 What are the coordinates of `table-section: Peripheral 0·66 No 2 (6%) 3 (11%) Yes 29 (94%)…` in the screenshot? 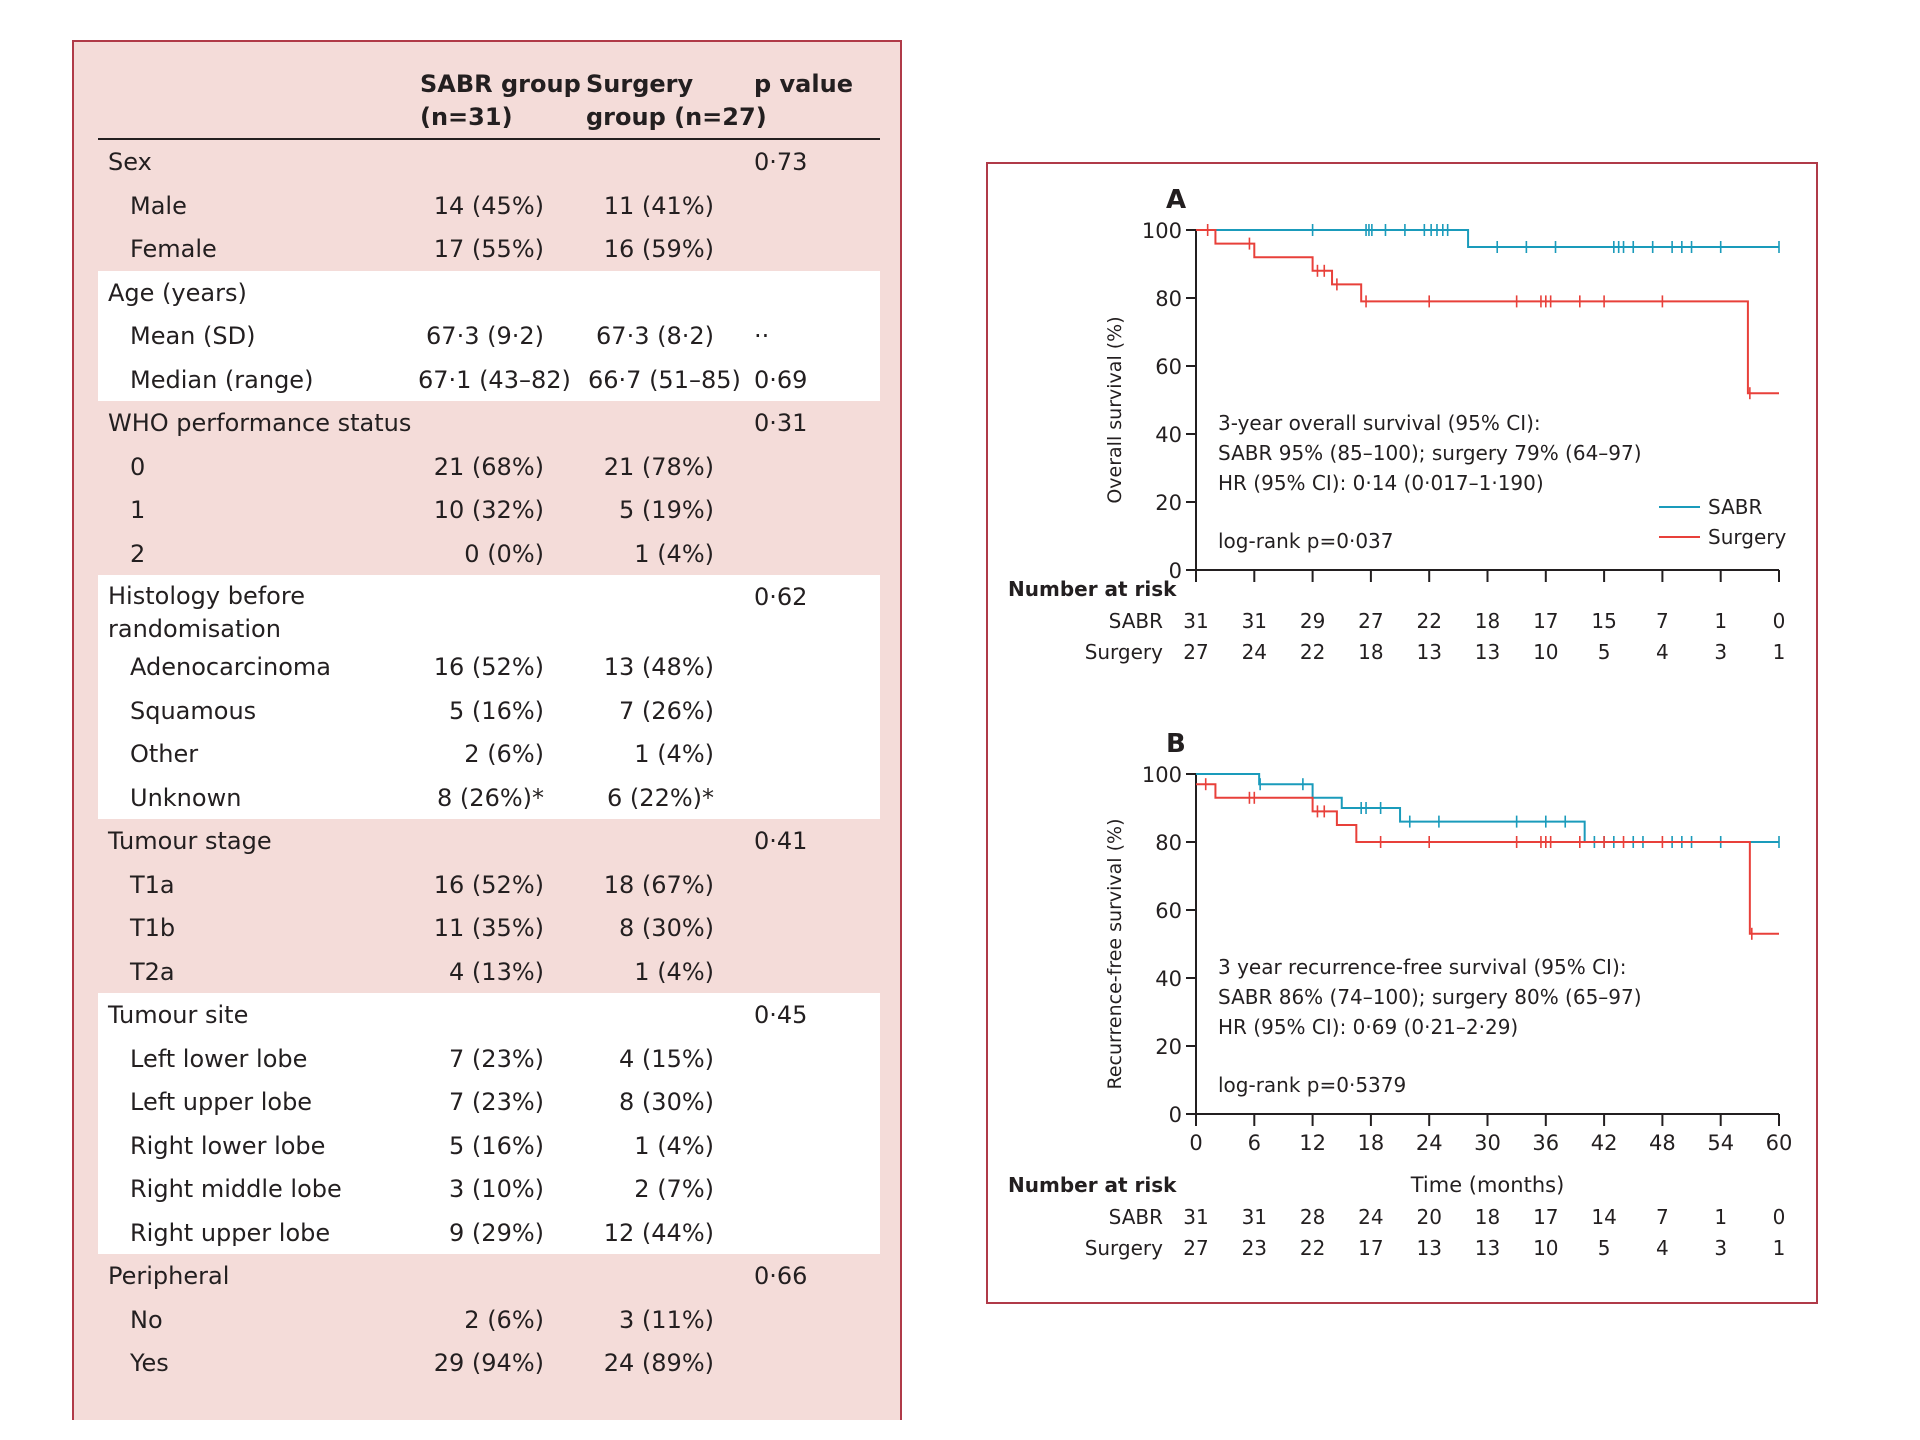 It's located at (489, 1319).